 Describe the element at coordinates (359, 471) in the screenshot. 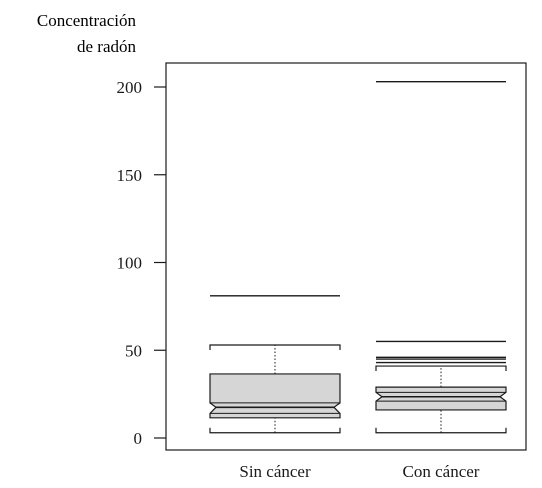

I see `x-axis-labels: Sin cáncer Con cáncer` at that location.